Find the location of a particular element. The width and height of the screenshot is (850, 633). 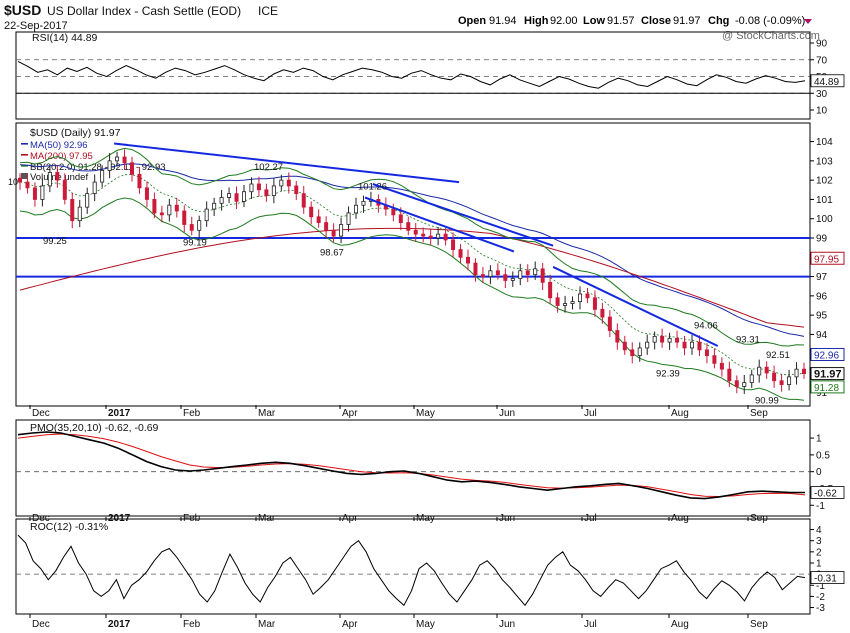

price-tick-label: 94 is located at coordinates (822, 335).